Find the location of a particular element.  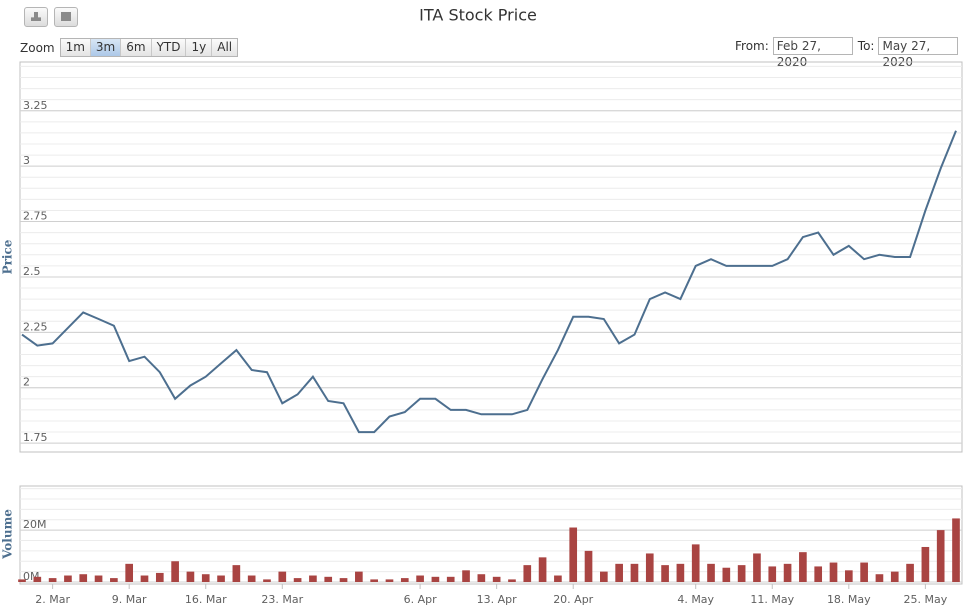

zoom-label: Zoom is located at coordinates (37, 47).